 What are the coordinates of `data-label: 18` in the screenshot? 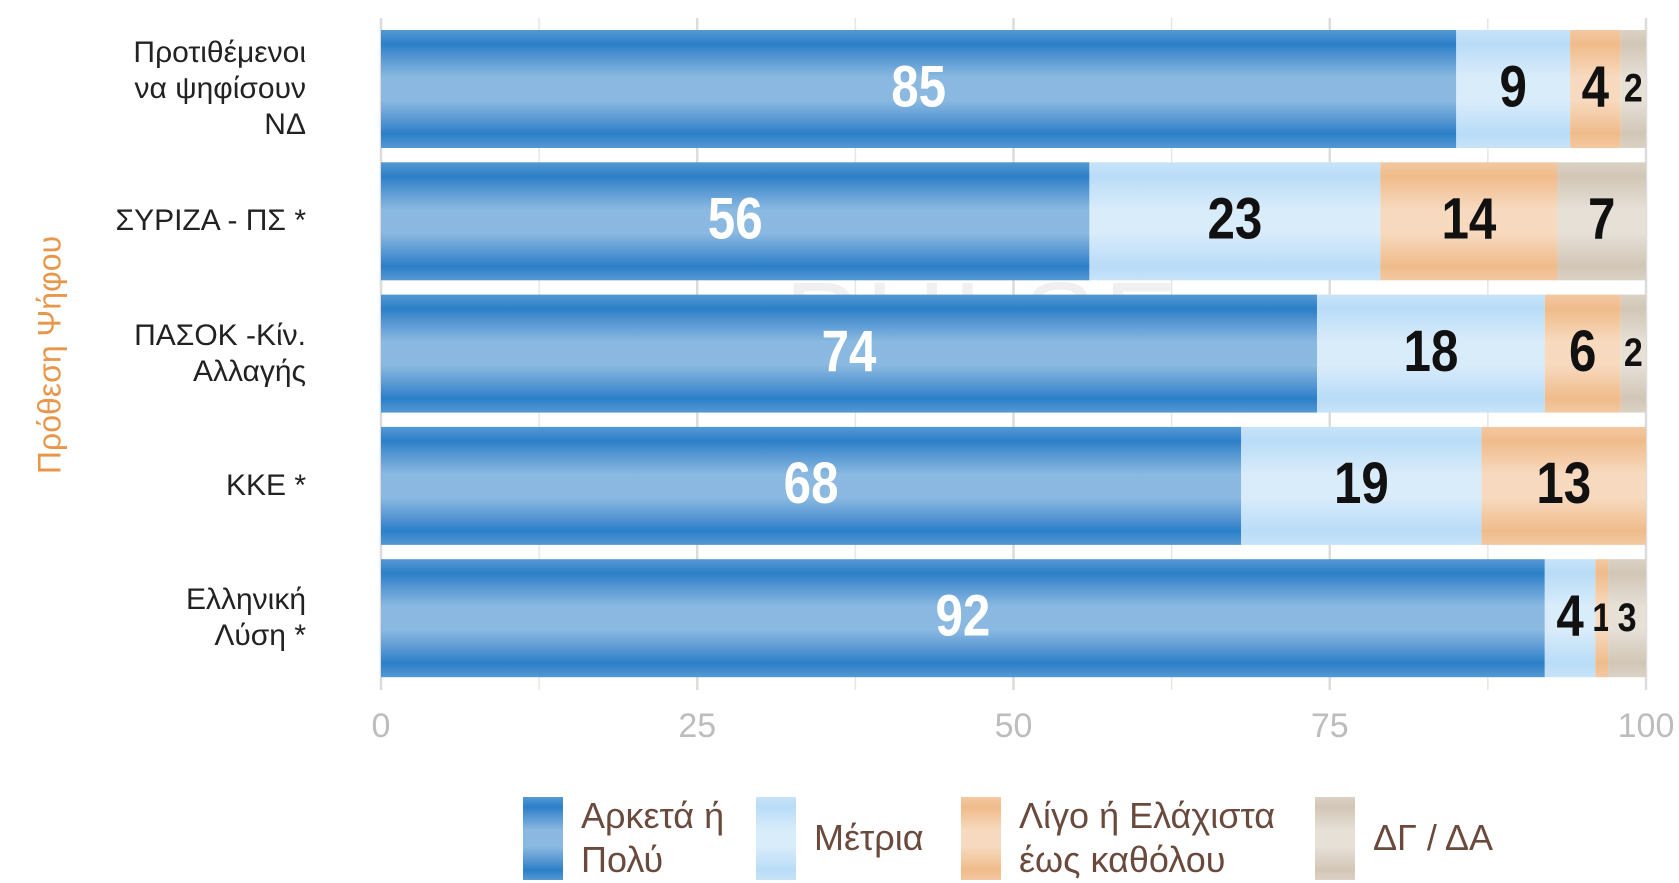 It's located at (1431, 351).